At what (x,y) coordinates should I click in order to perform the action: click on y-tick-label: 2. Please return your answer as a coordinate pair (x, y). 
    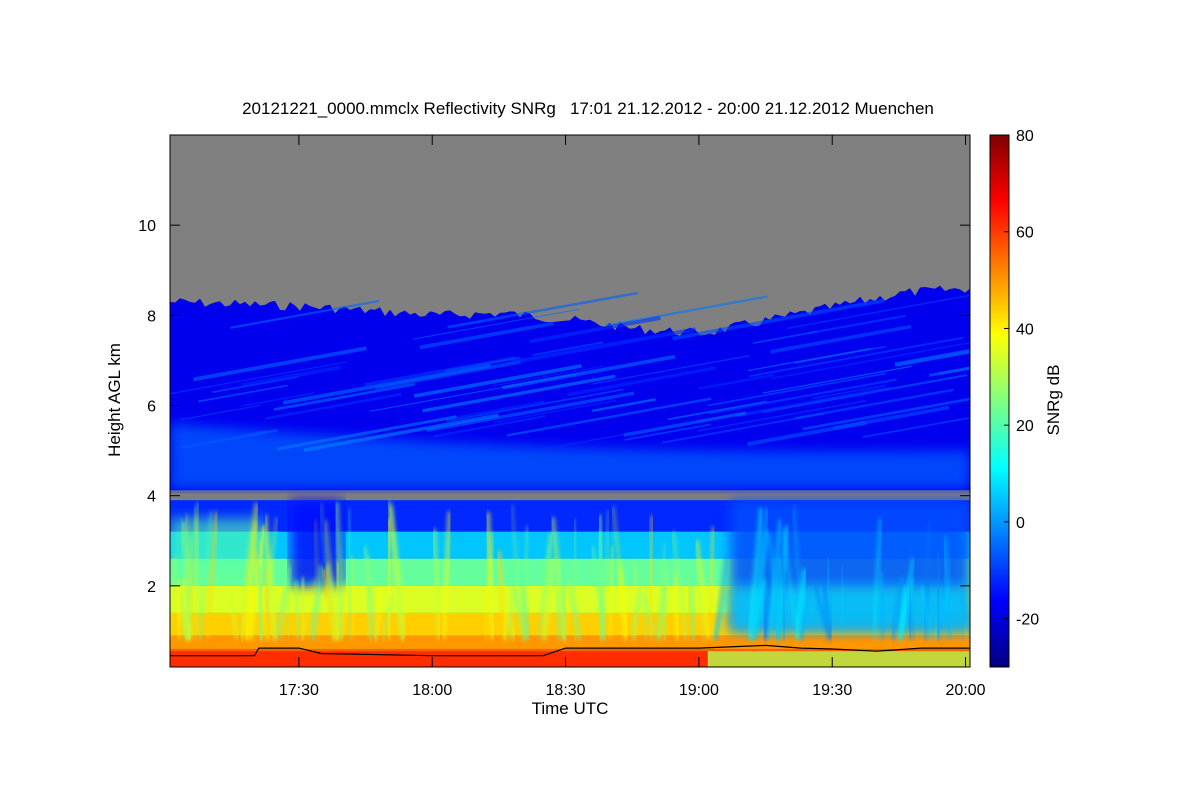
    Looking at the image, I should click on (151, 587).